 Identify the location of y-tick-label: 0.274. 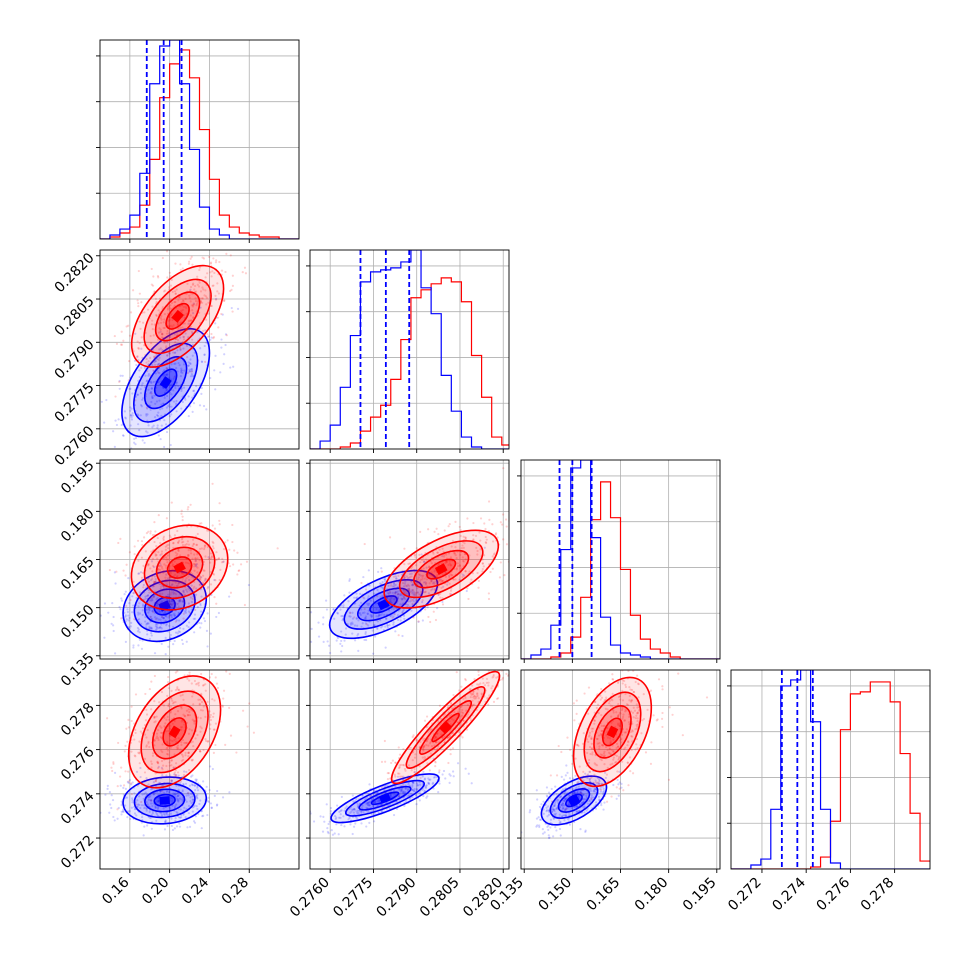
(78, 808).